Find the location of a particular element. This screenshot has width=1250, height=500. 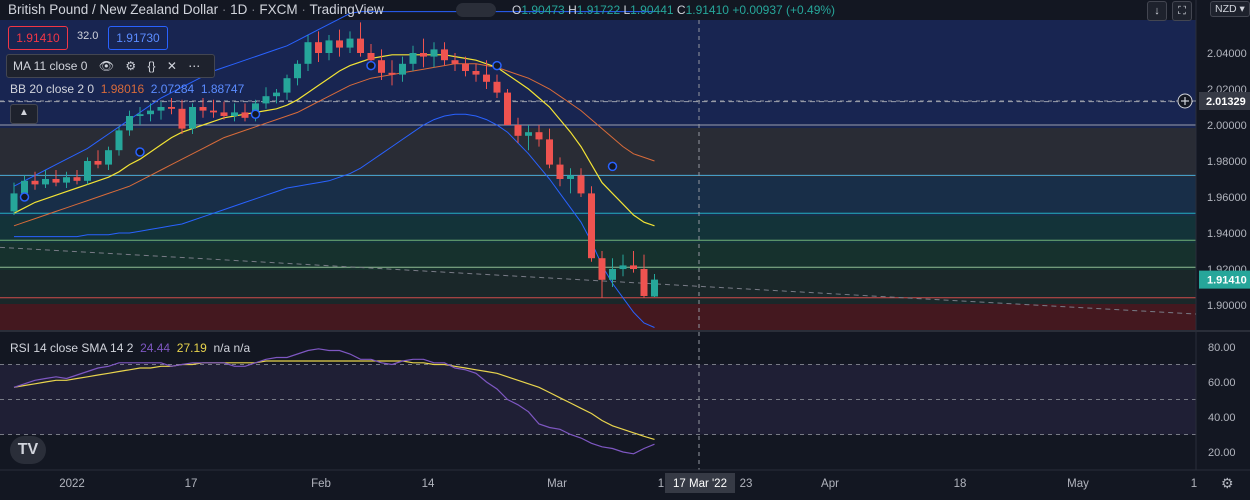

settings-gear-icon: ⚙ is located at coordinates (131, 66).